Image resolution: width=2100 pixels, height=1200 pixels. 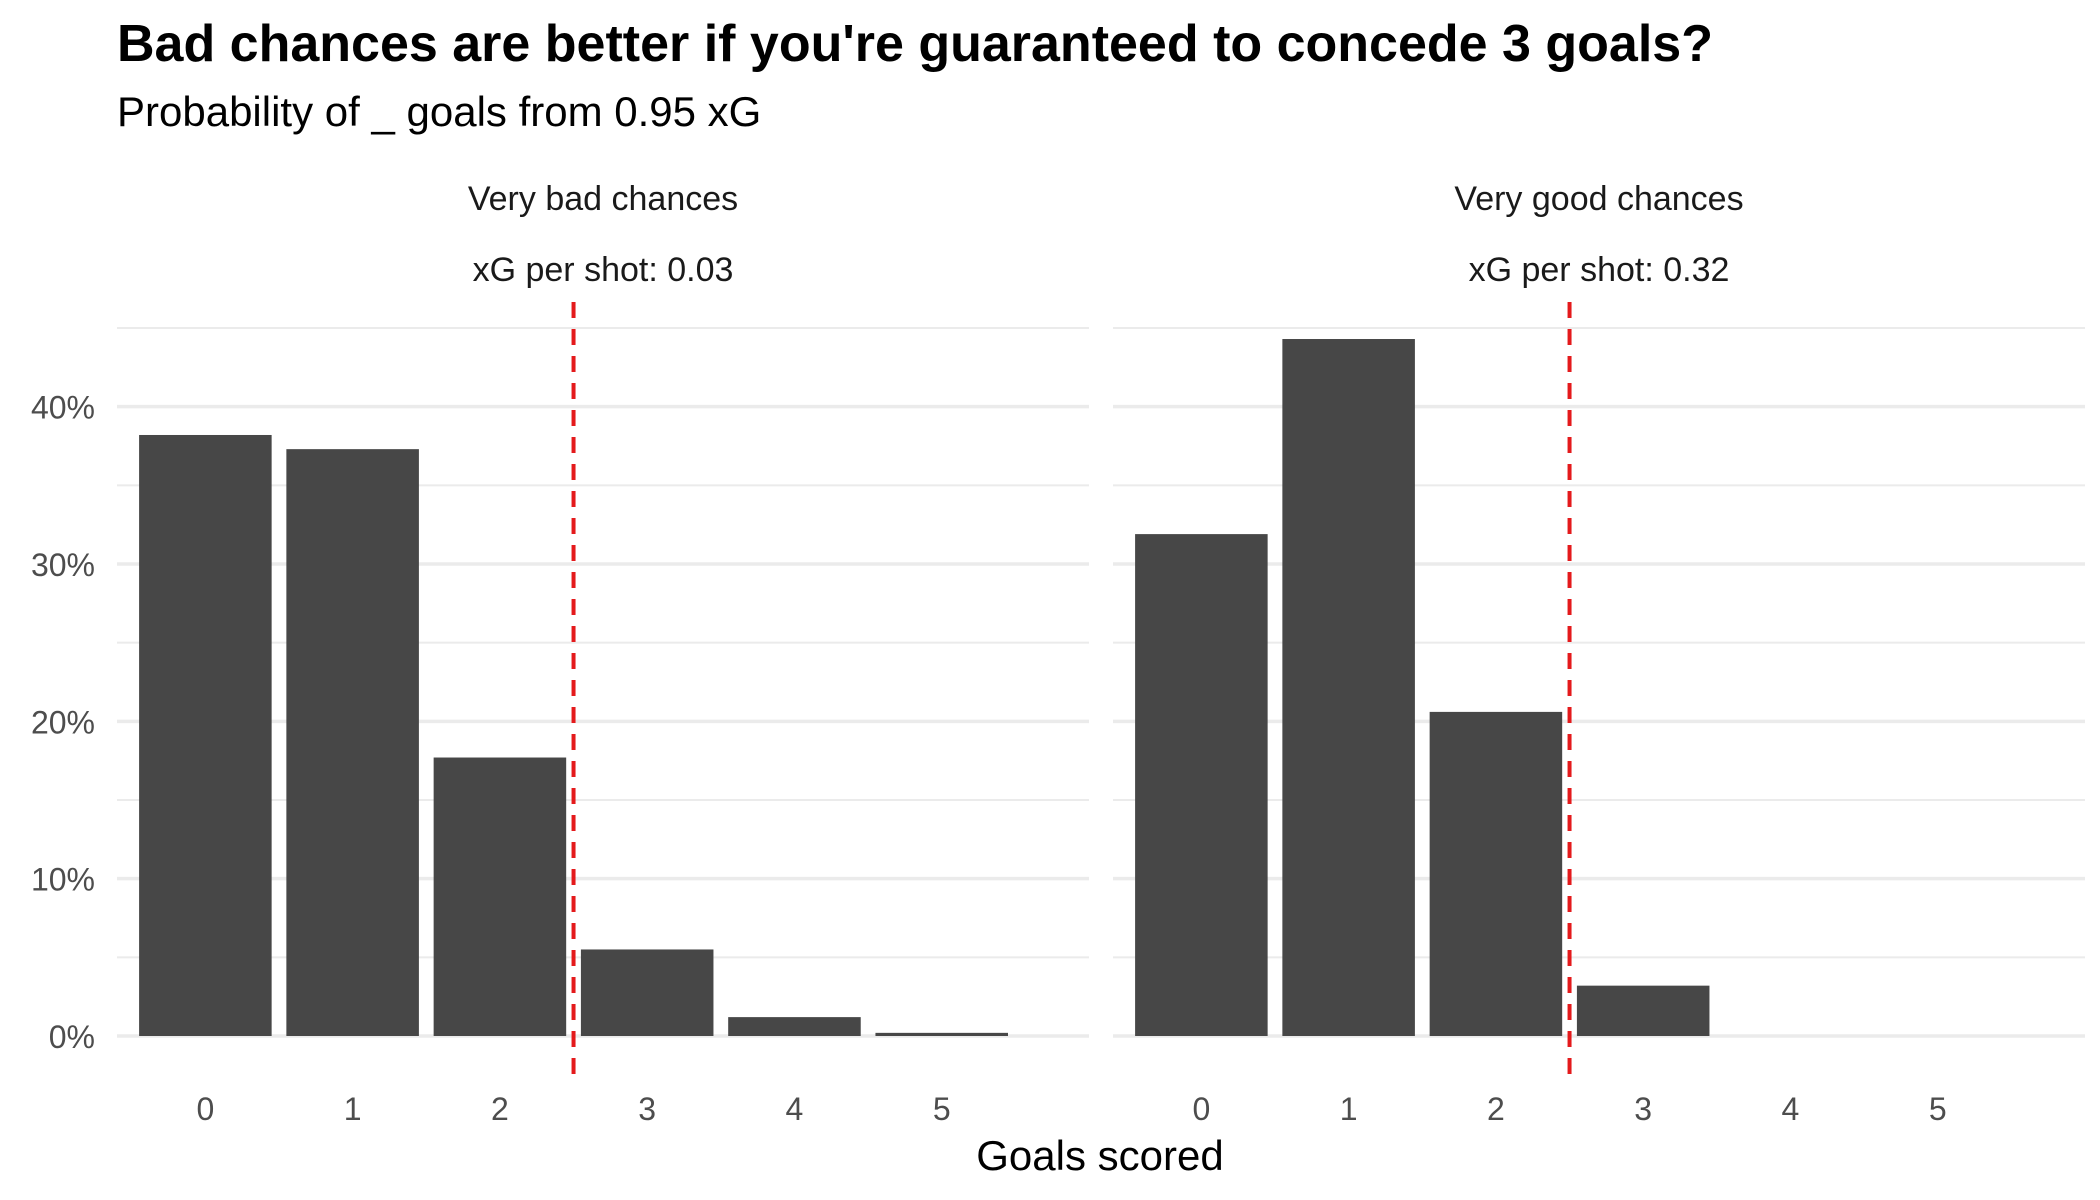 I want to click on panel-strip-title: Very bad chances, so click(x=603, y=199).